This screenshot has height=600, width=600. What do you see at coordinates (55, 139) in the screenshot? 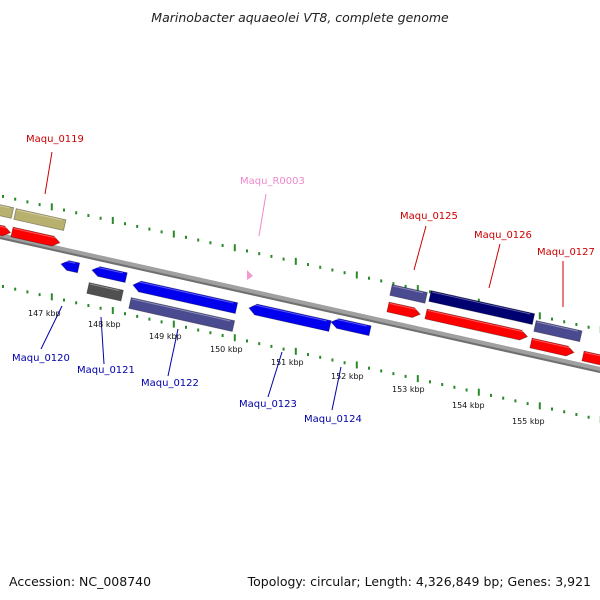
I see `gene-label-maqu-0119: Maqu_0119` at bounding box center [55, 139].